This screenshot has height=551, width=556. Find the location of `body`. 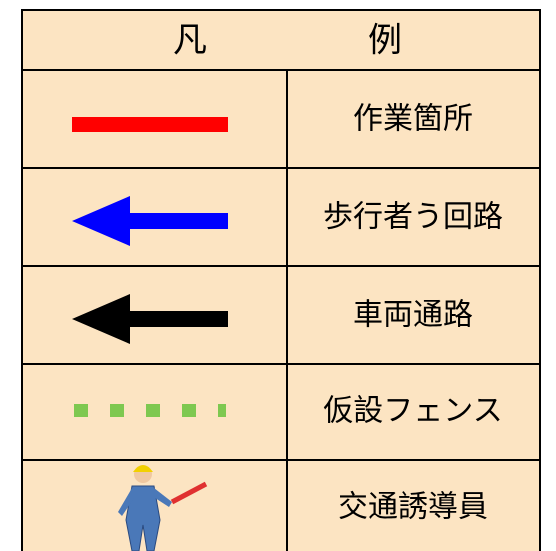

body is located at coordinates (143, 518).